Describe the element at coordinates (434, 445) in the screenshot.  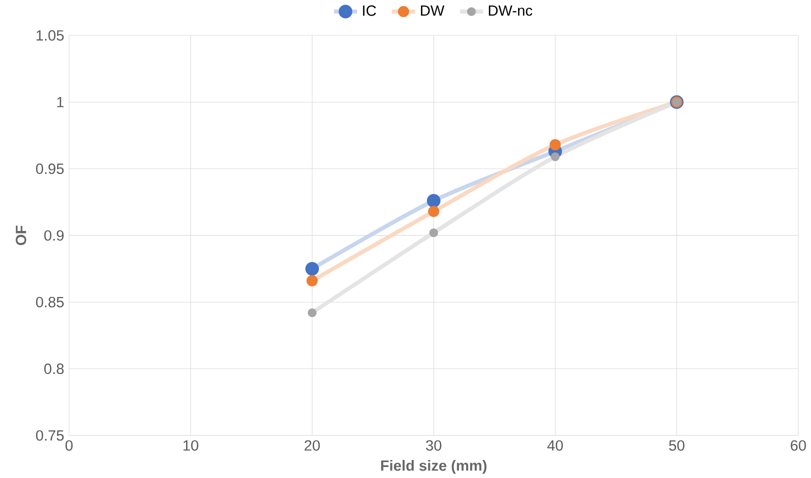
I see `x-tick-label: 30` at that location.